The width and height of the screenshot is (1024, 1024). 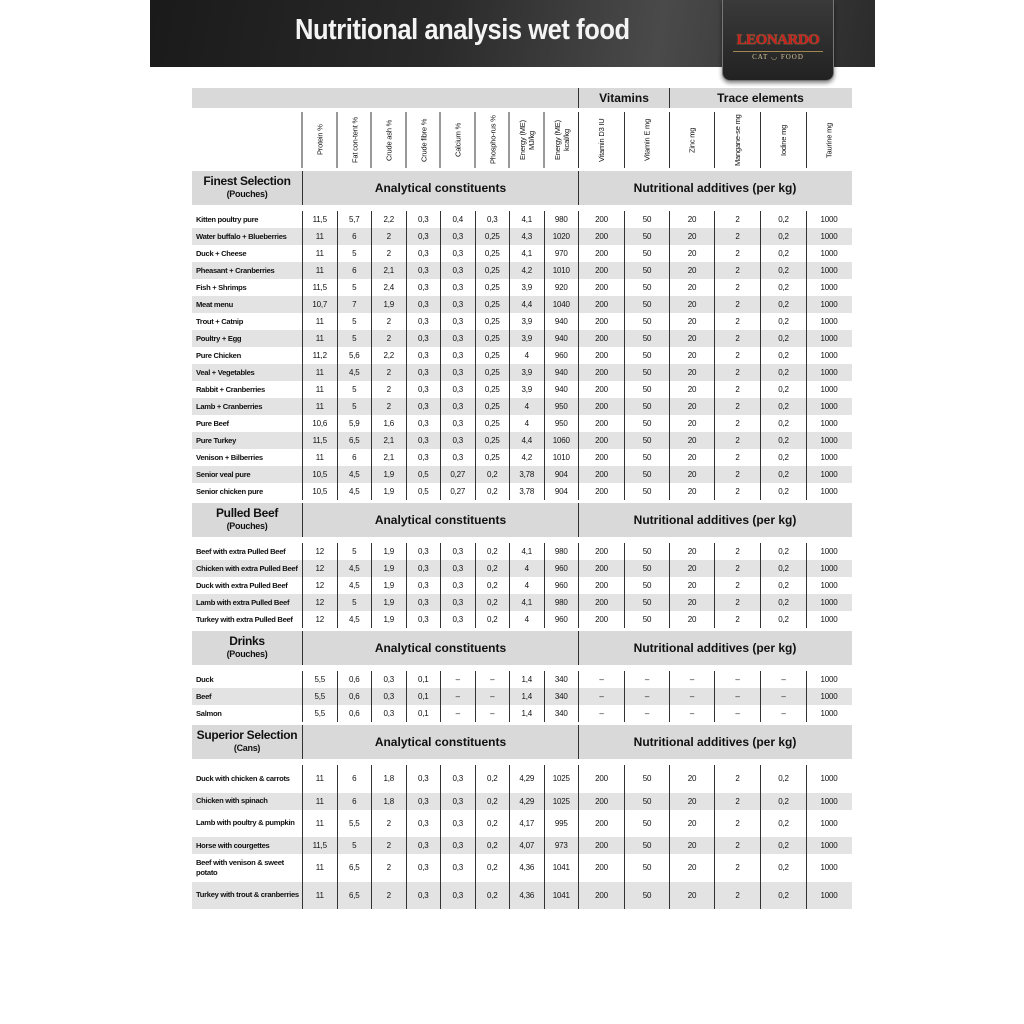 What do you see at coordinates (353, 140) in the screenshot?
I see `column-header: Fat con-tent %` at bounding box center [353, 140].